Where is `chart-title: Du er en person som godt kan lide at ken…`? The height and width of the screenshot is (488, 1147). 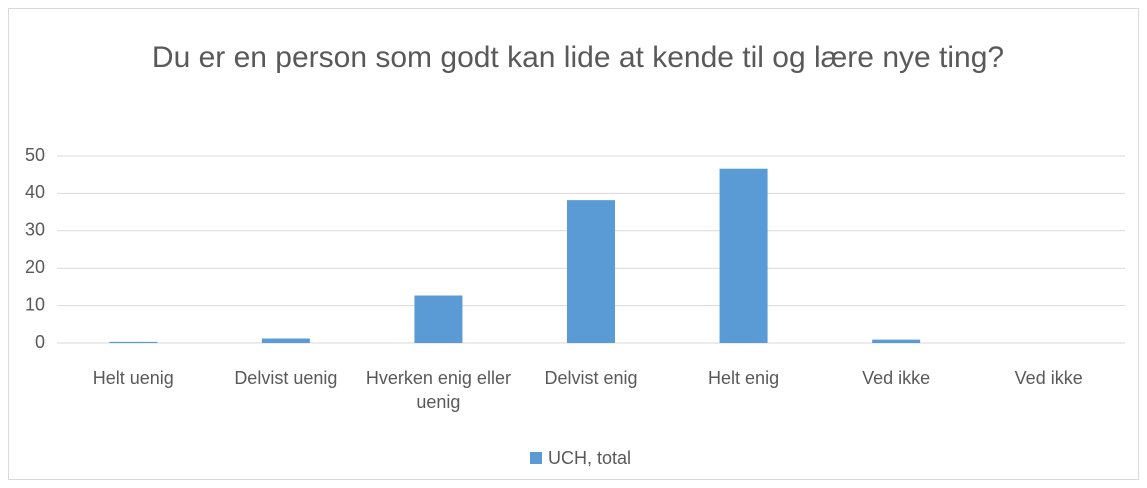 chart-title: Du er en person som godt kan lide at ken… is located at coordinates (578, 57).